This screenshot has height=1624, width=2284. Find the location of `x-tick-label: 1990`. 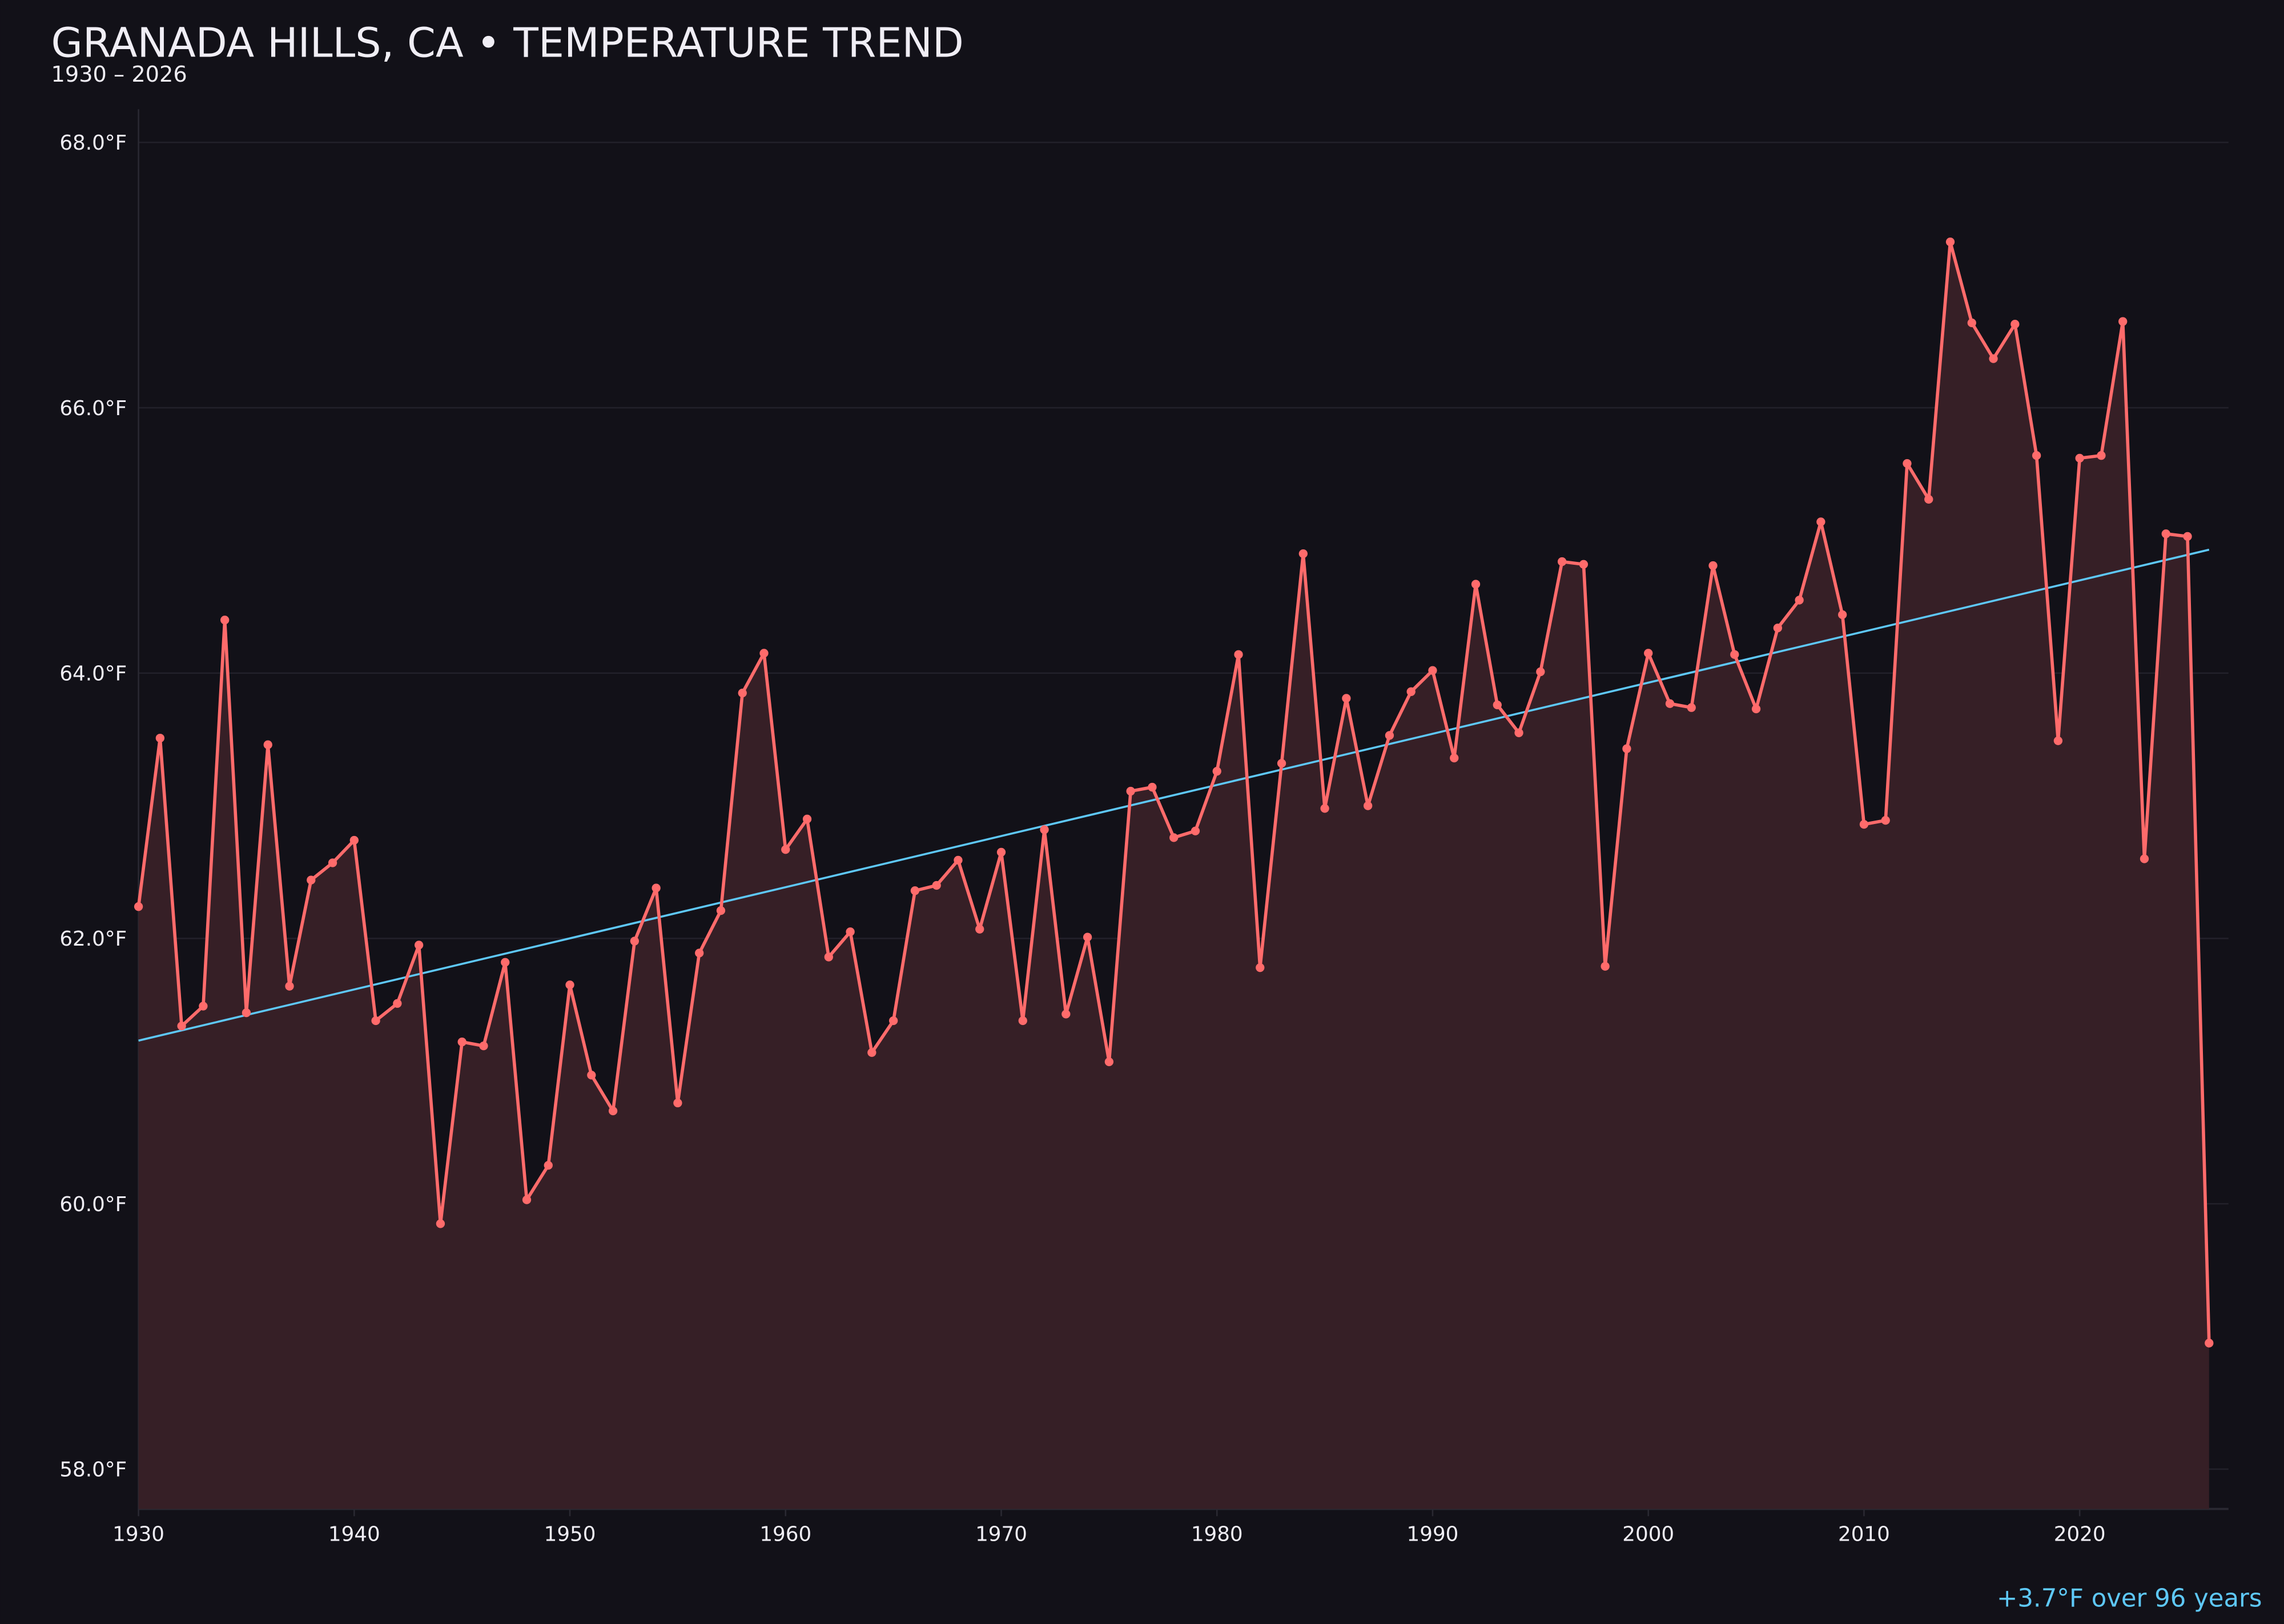

x-tick-label: 1990 is located at coordinates (1433, 1534).